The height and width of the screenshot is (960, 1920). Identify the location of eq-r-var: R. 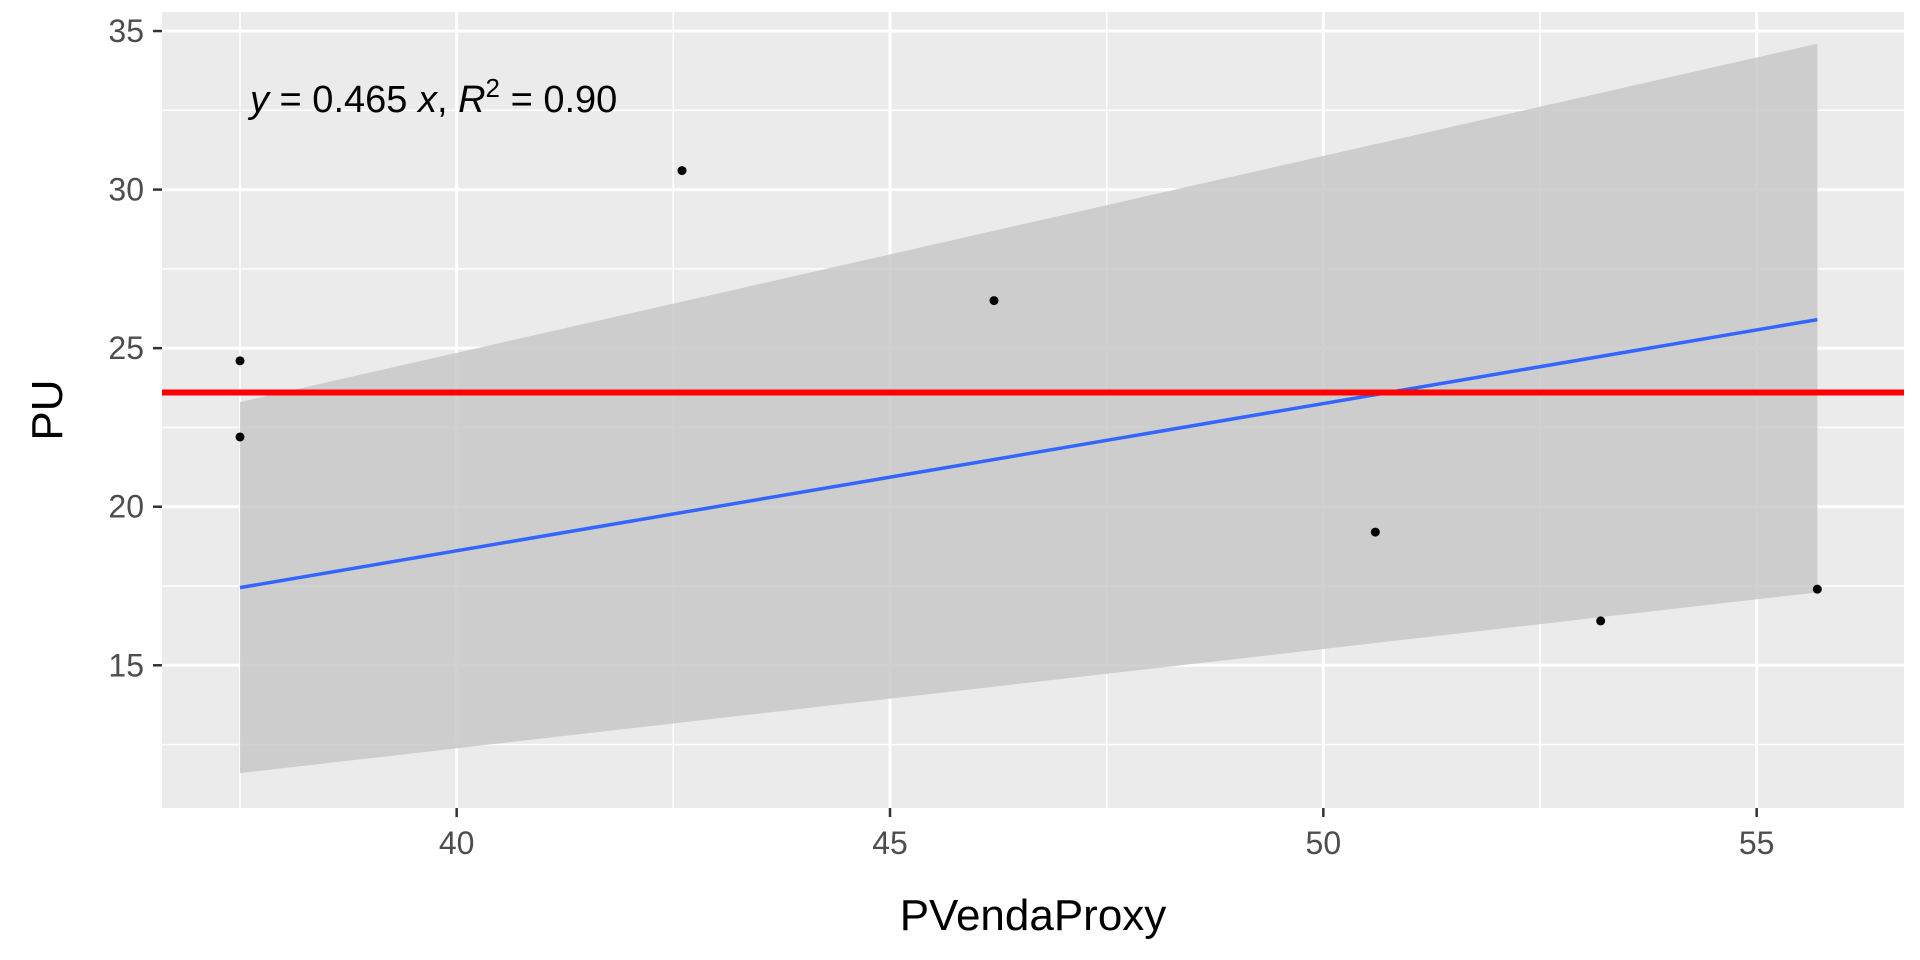
(471, 100).